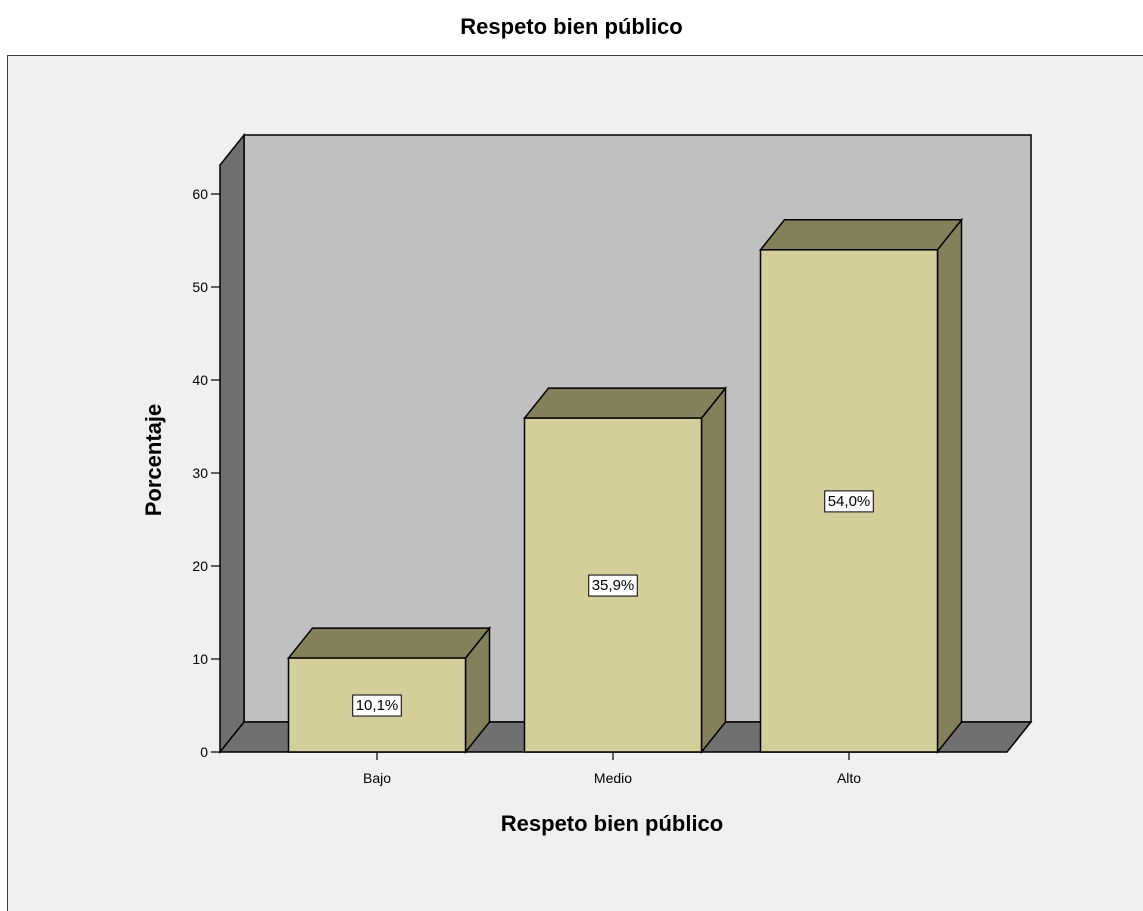 Image resolution: width=1143 pixels, height=911 pixels. I want to click on x-axis-title: Respeto bien público, so click(612, 823).